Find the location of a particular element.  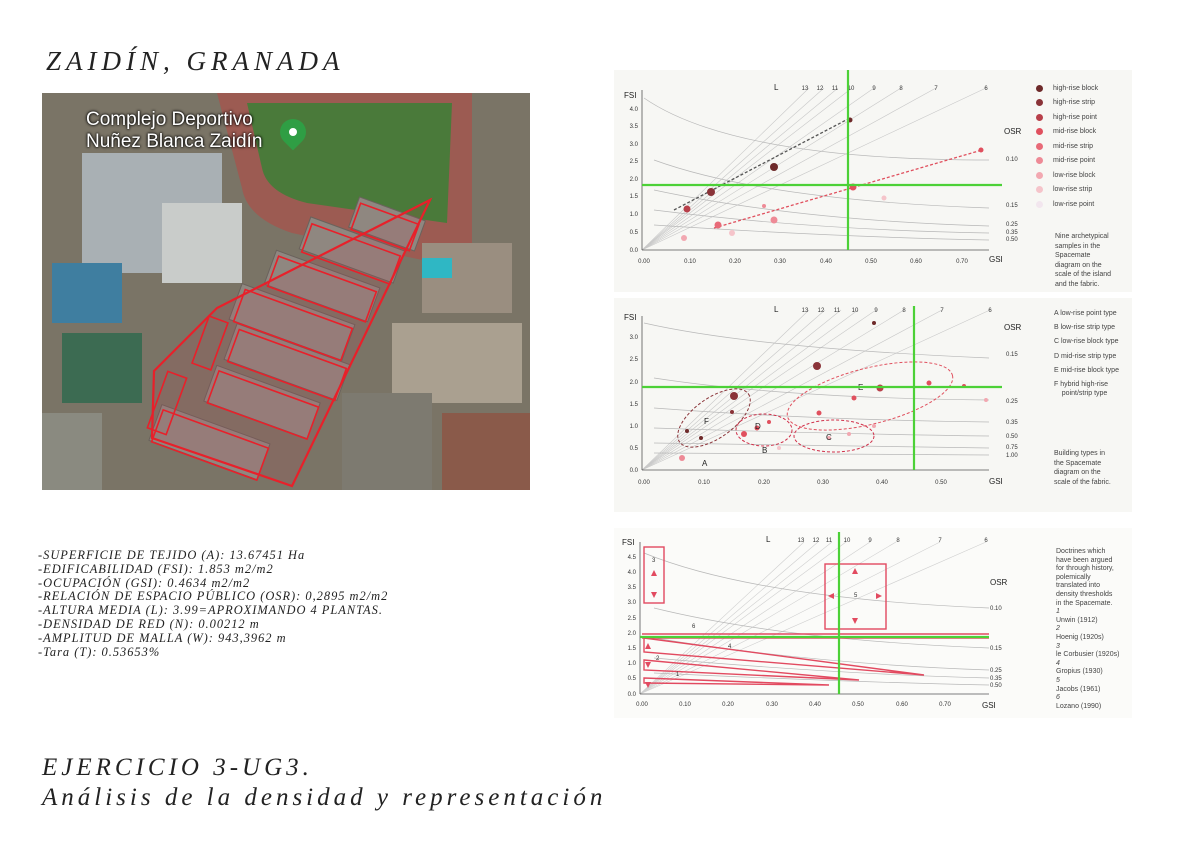

doctrine-line: for through history, is located at coordinates (1085, 569).